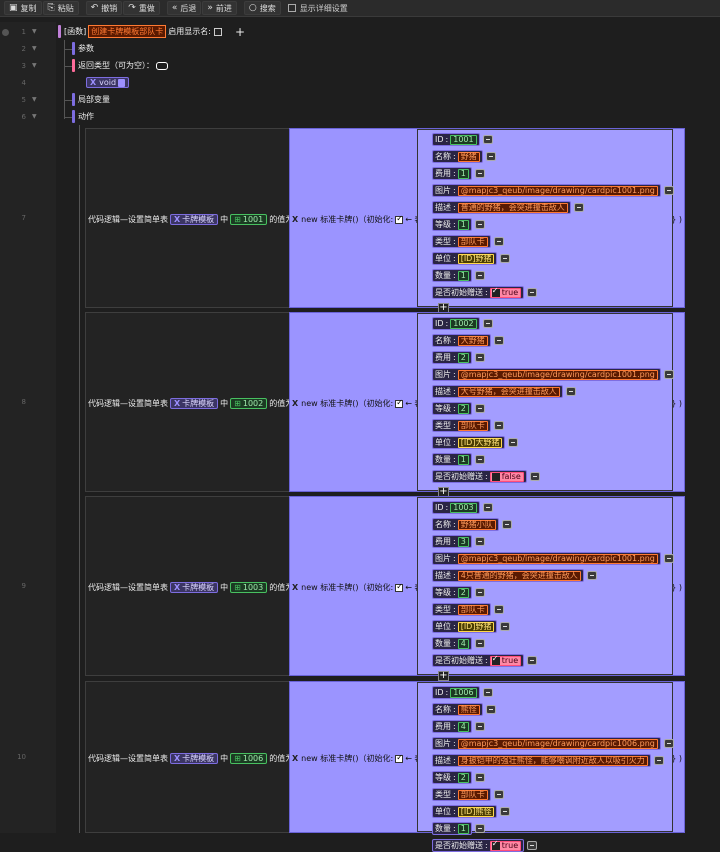  What do you see at coordinates (476, 524) in the screenshot?
I see `field-value-name: 野猪小队` at bounding box center [476, 524].